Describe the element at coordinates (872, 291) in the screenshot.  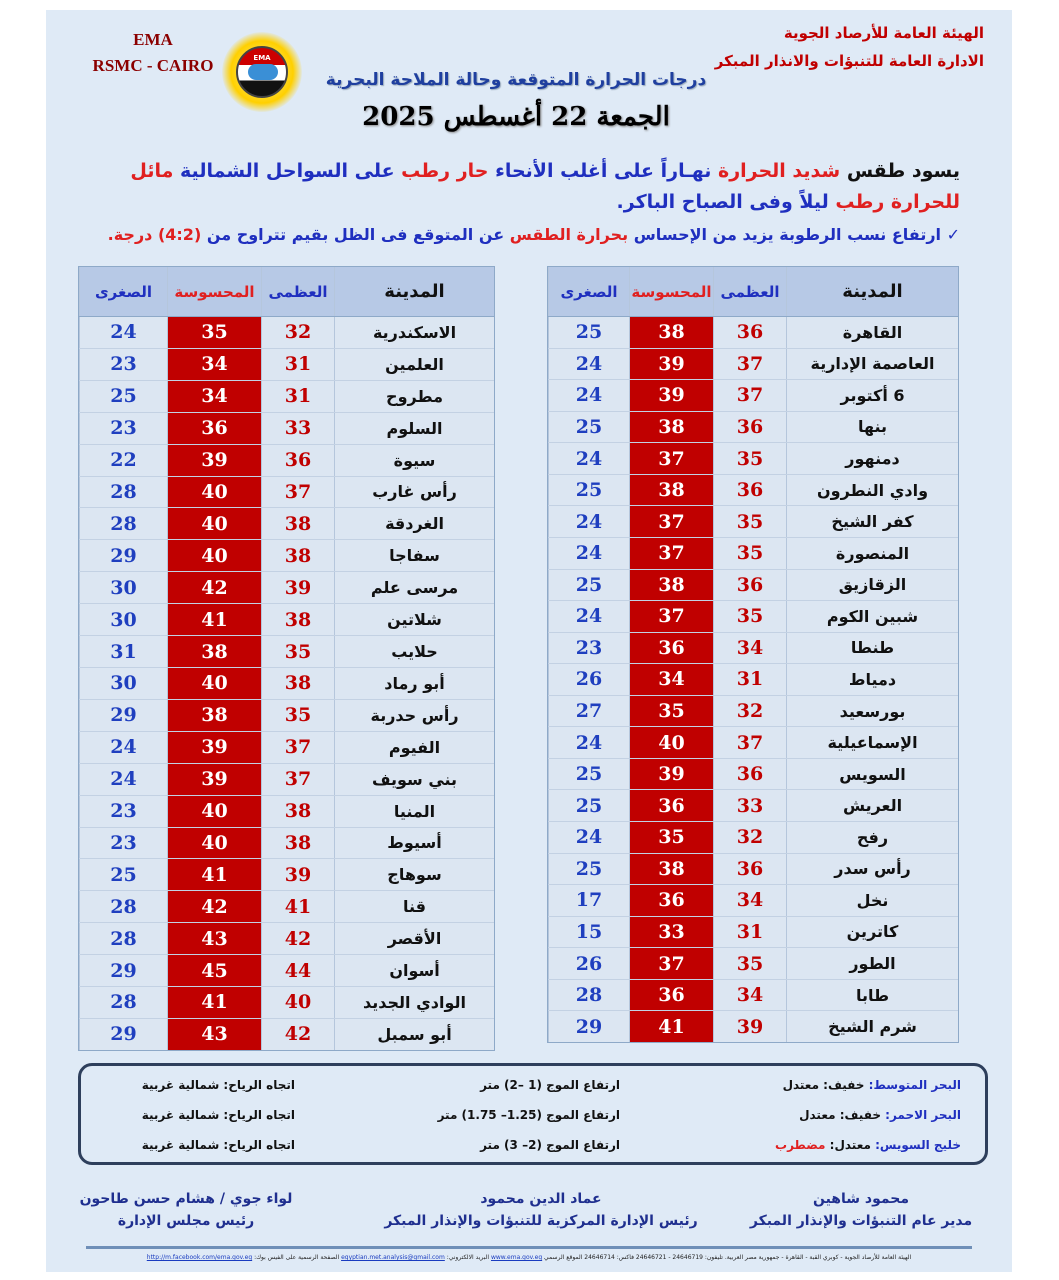
I see `column-header-city: المدينة` at that location.